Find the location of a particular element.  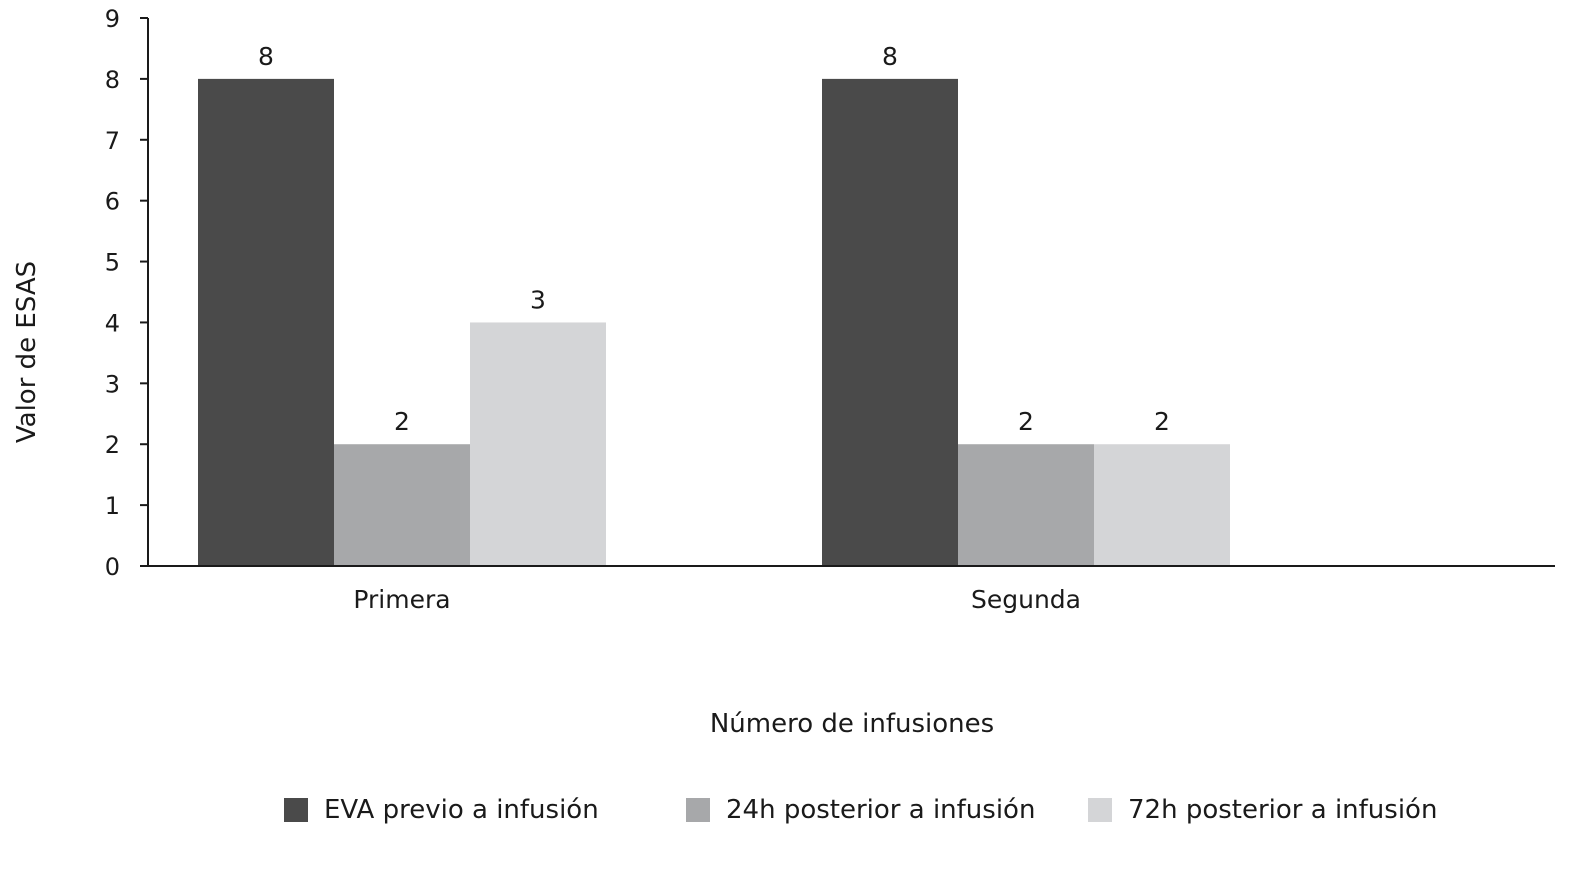

y-tick-label: 8 is located at coordinates (112, 80).